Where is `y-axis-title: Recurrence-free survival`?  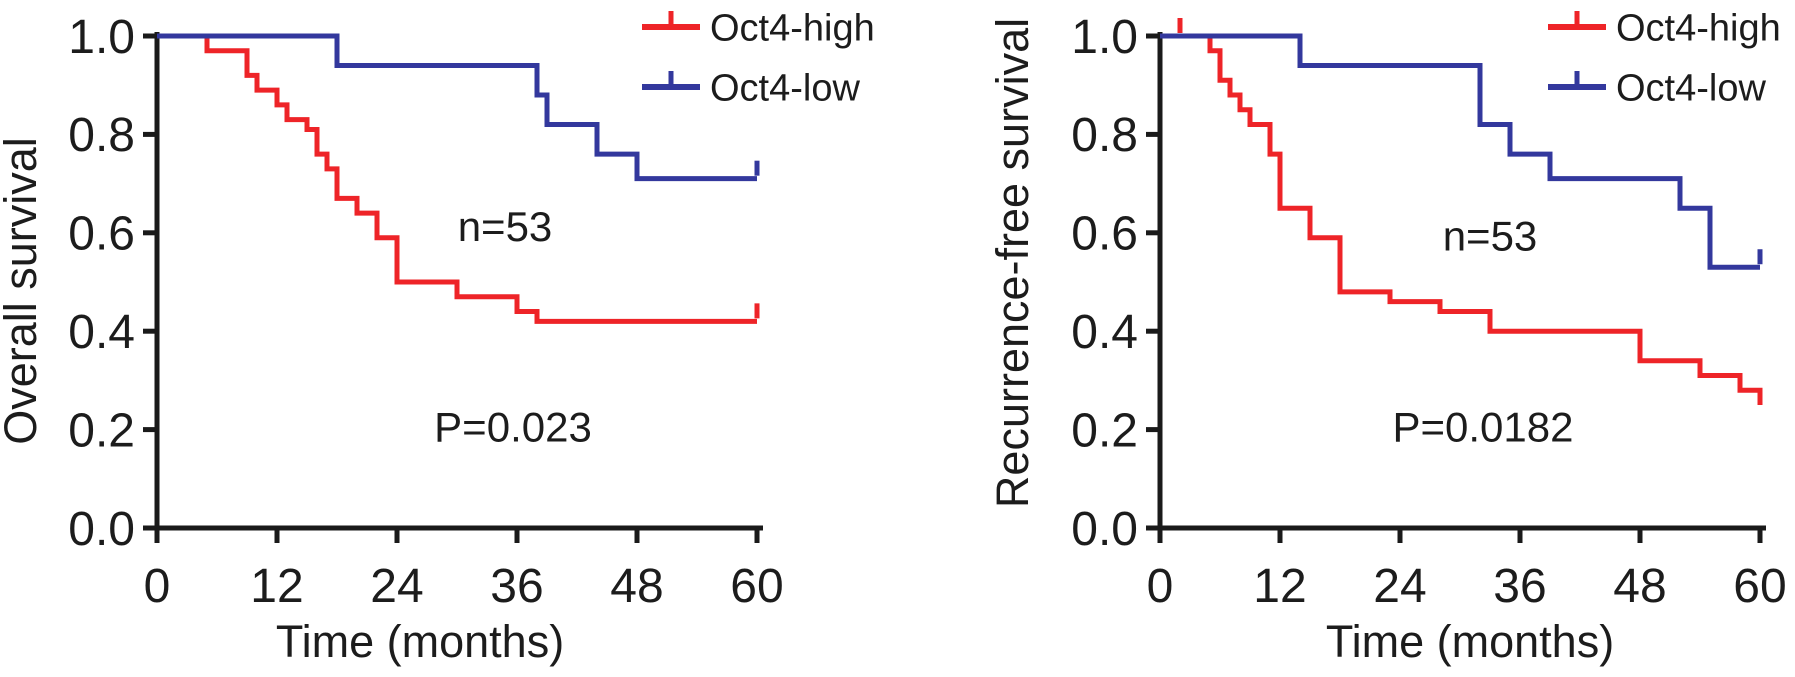
y-axis-title: Recurrence-free survival is located at coordinates (1012, 263).